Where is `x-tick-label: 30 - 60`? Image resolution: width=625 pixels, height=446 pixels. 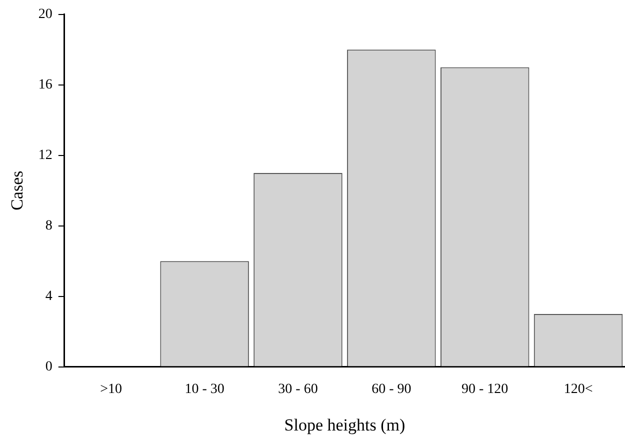 x-tick-label: 30 - 60 is located at coordinates (298, 389).